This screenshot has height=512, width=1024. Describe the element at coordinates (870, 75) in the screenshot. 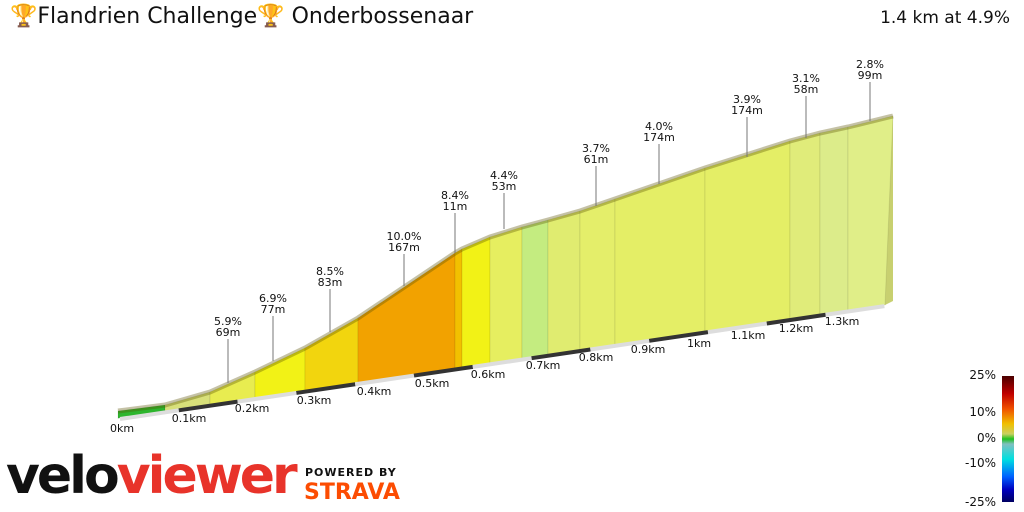

I see `segment-length-label: 99m` at that location.